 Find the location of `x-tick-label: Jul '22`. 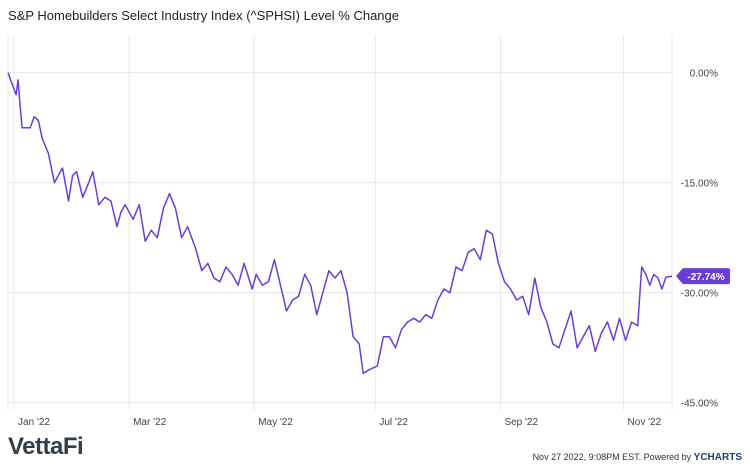

x-tick-label: Jul '22 is located at coordinates (393, 422).